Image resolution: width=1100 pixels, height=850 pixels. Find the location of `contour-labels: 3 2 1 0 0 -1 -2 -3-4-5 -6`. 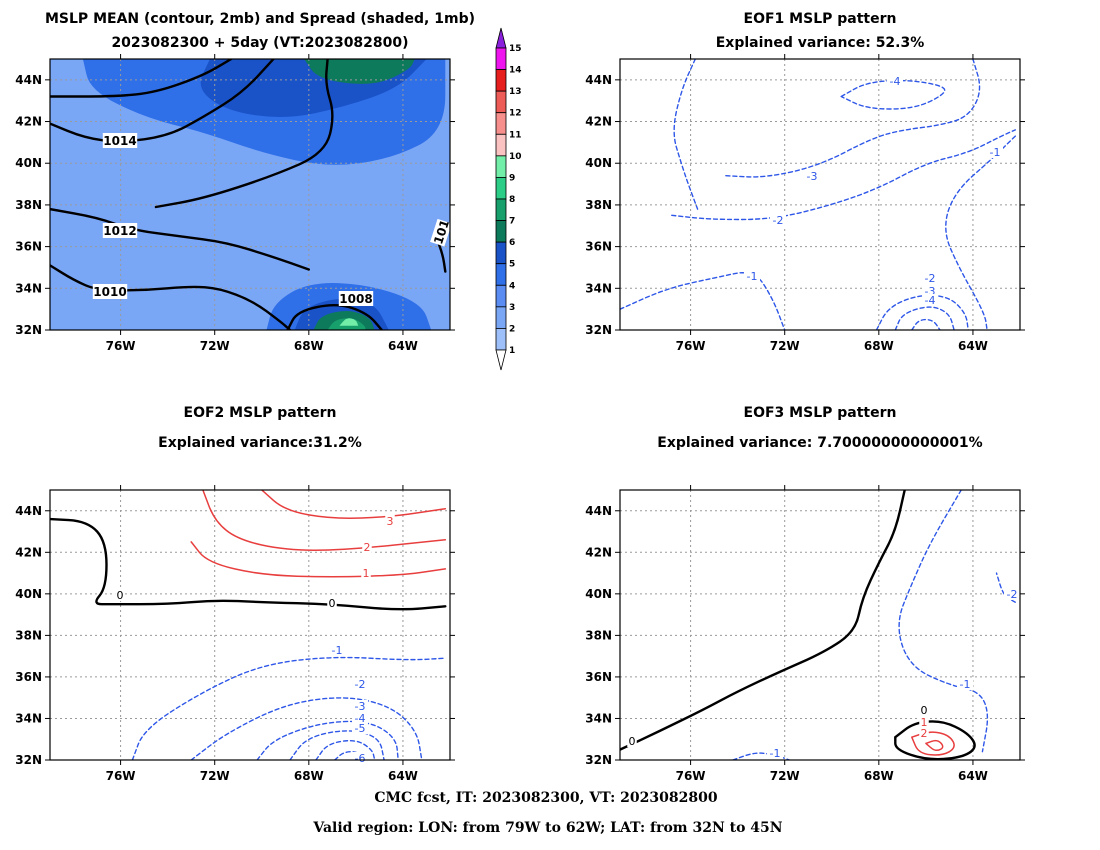

contour-labels: 3 2 1 0 0 -1 -2 -3-4-5 -6 is located at coordinates (255, 640).